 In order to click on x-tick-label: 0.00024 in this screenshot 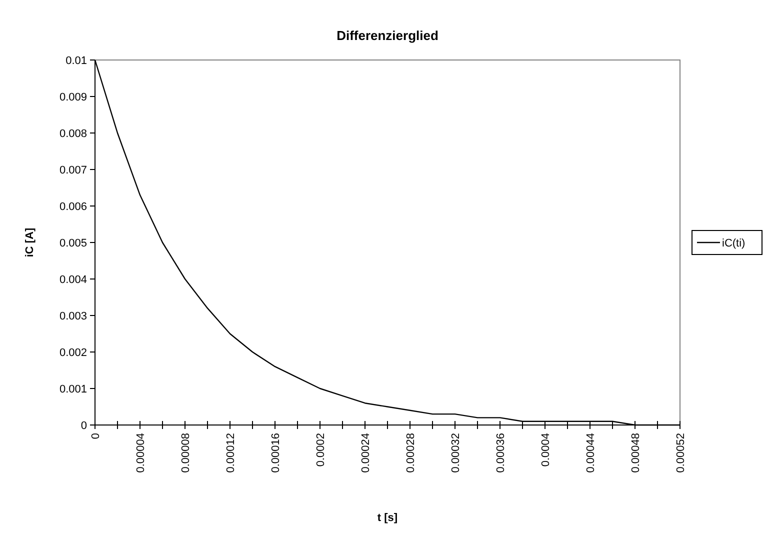, I will do `click(366, 453)`.